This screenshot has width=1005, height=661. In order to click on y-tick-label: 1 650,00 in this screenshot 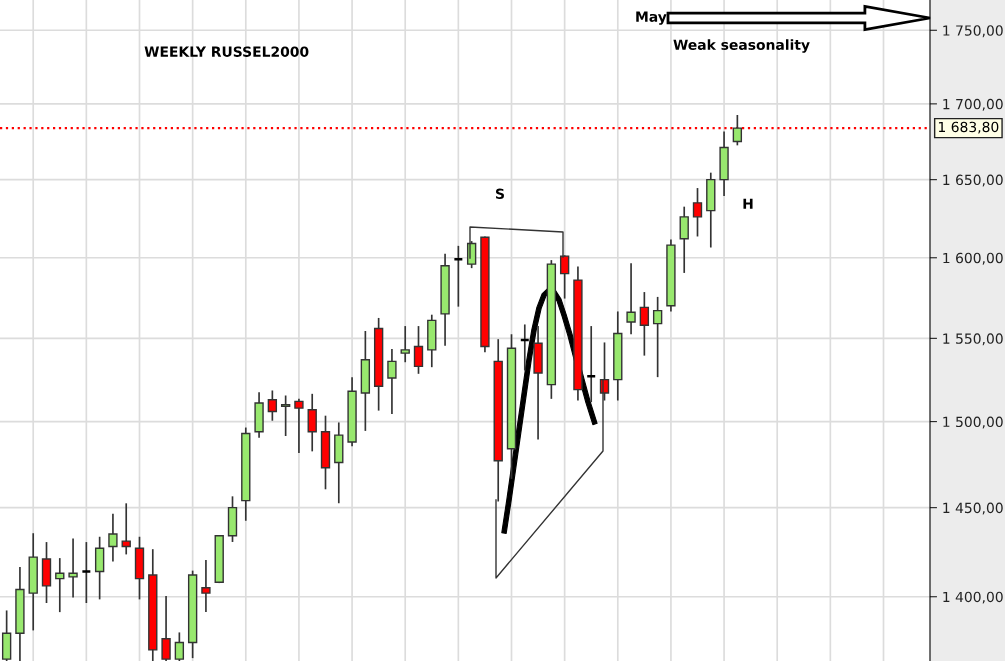, I will do `click(973, 180)`.